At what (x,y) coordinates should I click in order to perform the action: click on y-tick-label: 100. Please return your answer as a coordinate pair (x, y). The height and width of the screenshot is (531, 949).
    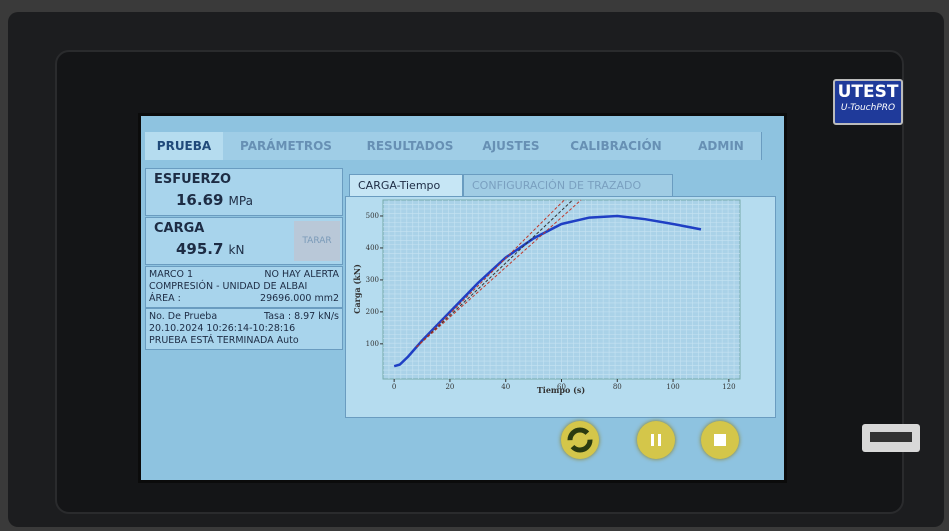
    Looking at the image, I should click on (372, 344).